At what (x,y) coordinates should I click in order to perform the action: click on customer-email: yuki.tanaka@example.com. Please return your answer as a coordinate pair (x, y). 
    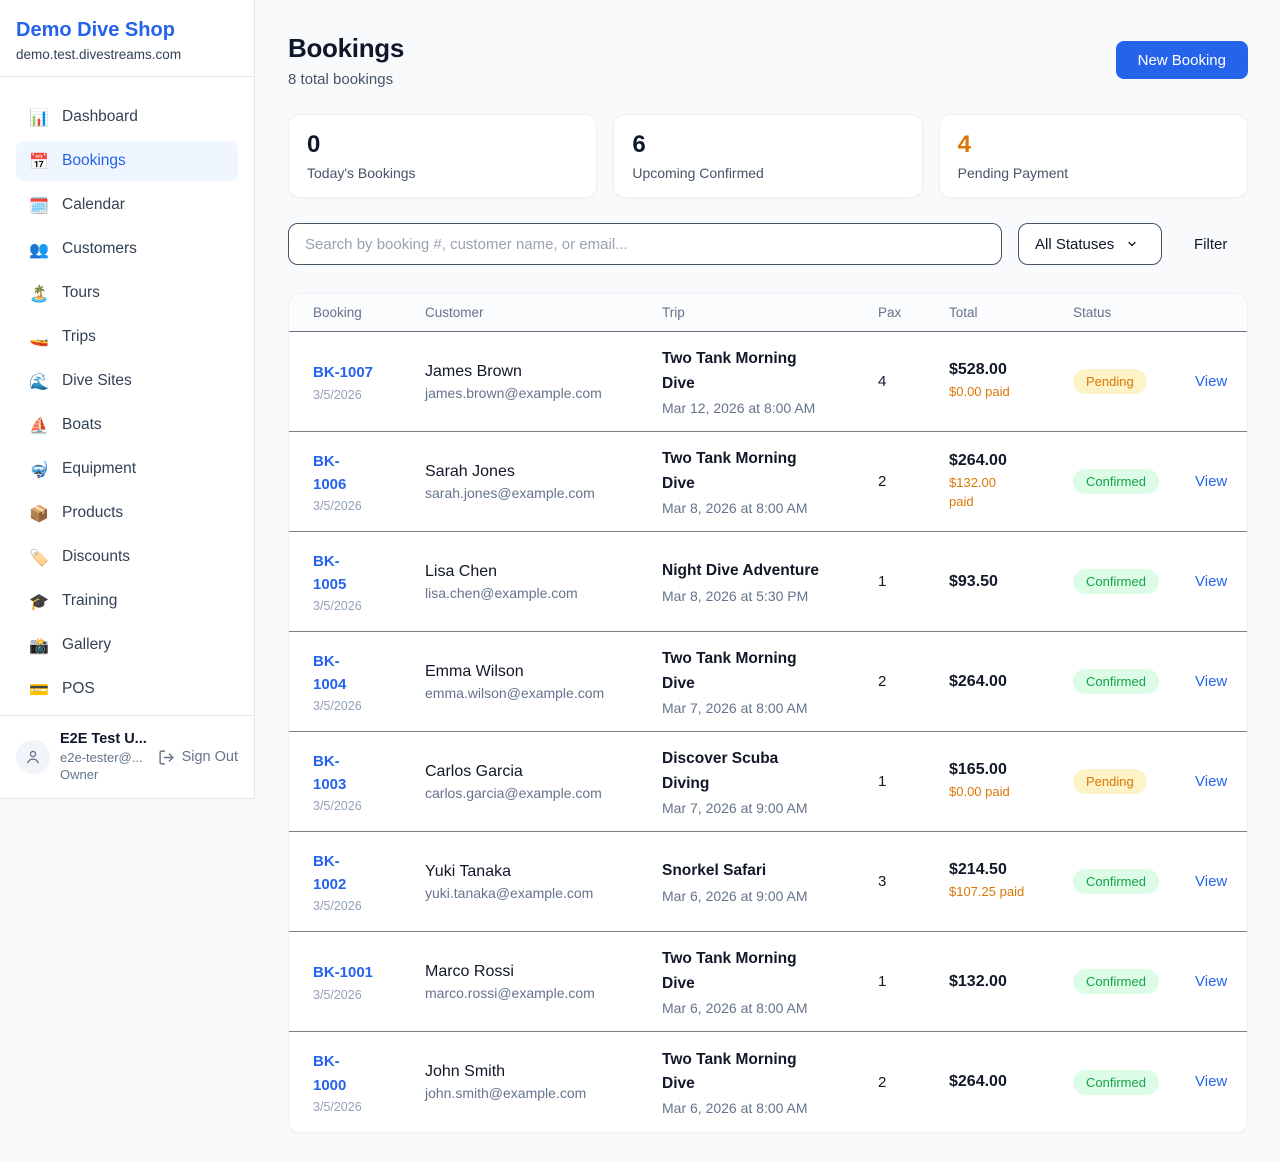
    Looking at the image, I should click on (509, 892).